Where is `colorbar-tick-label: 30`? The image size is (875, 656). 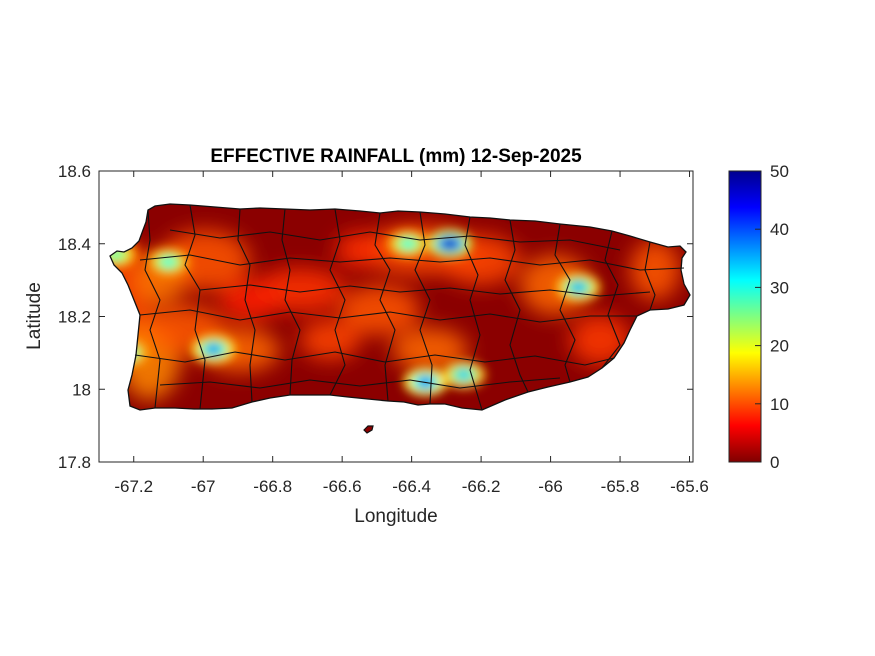
colorbar-tick-label: 30 is located at coordinates (779, 287).